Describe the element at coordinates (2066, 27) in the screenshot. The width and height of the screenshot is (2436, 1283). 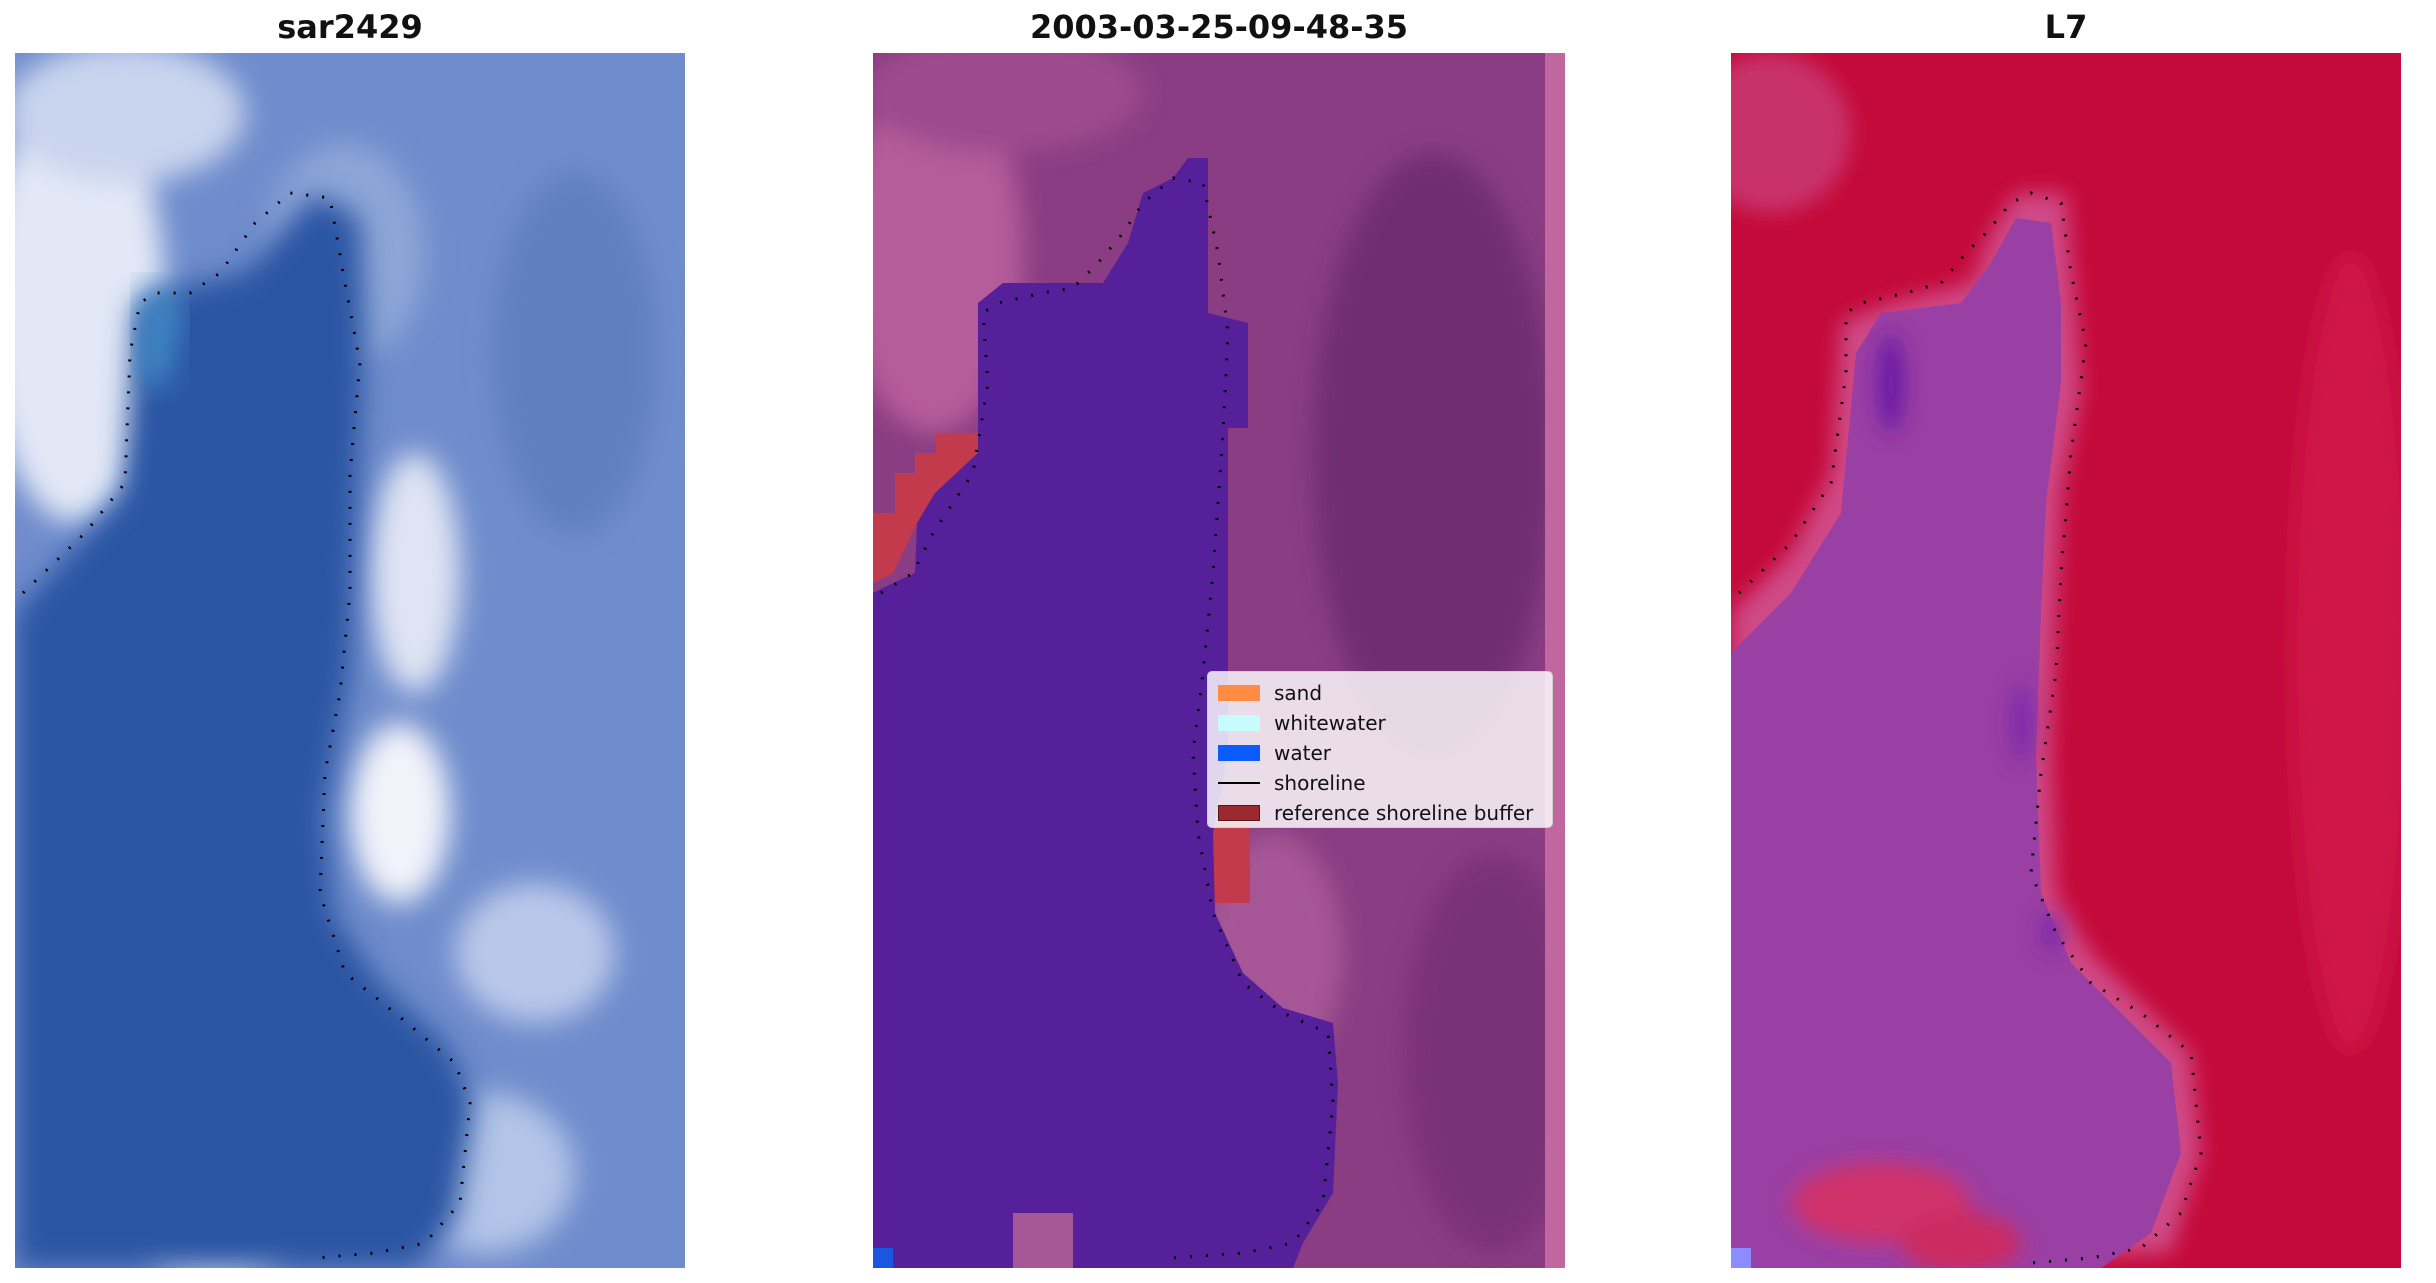
I see `panel-3-title: L7` at that location.